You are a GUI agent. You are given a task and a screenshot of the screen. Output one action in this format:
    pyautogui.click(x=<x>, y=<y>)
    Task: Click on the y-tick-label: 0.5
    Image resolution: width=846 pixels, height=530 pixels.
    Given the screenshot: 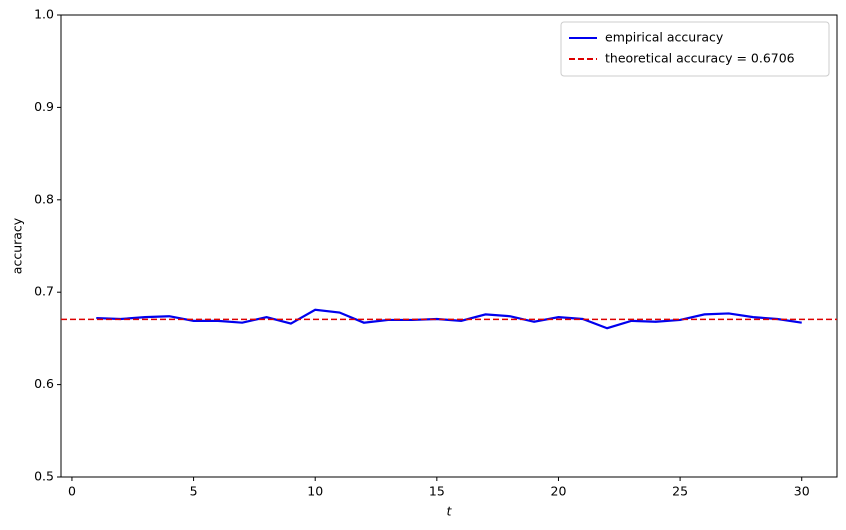 What is the action you would take?
    pyautogui.click(x=44, y=476)
    